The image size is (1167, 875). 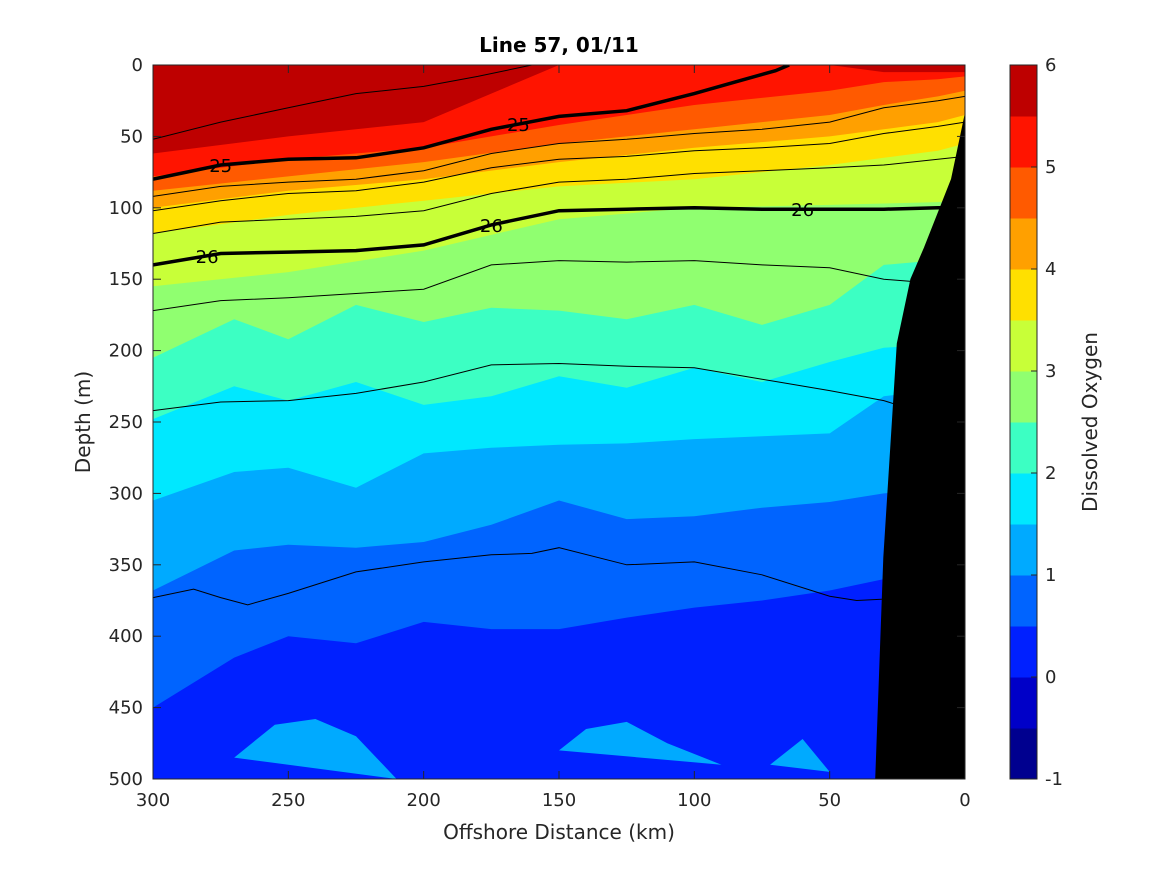 I want to click on colorbar, so click(x=1023, y=422).